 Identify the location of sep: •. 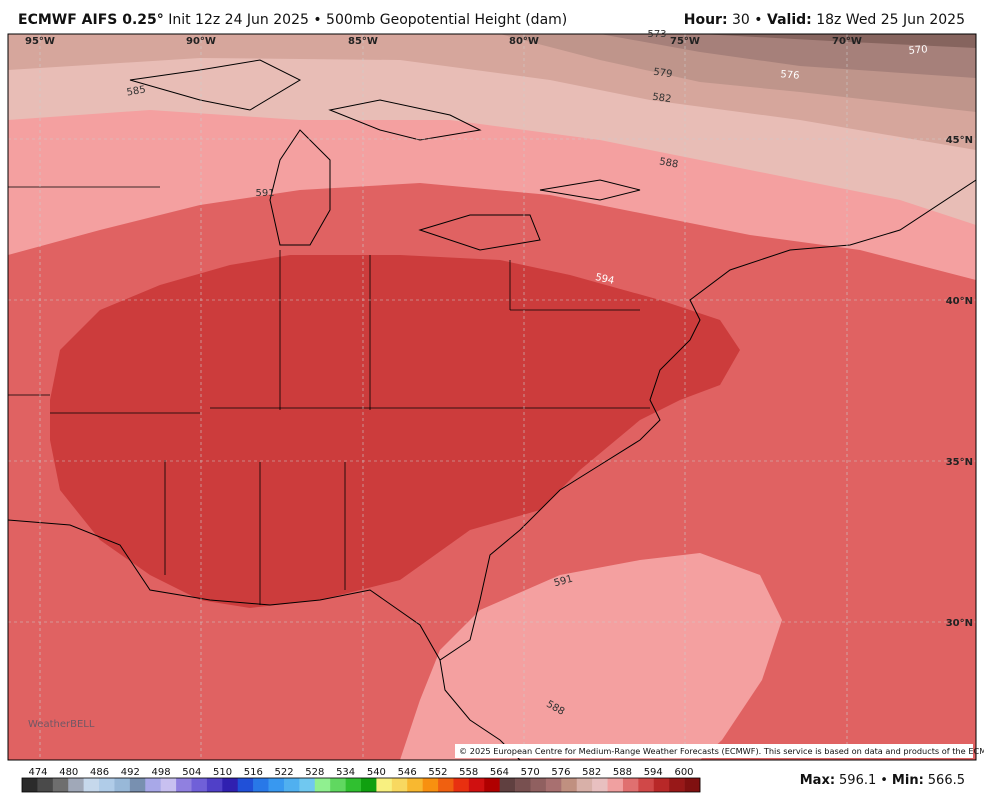
(884, 780).